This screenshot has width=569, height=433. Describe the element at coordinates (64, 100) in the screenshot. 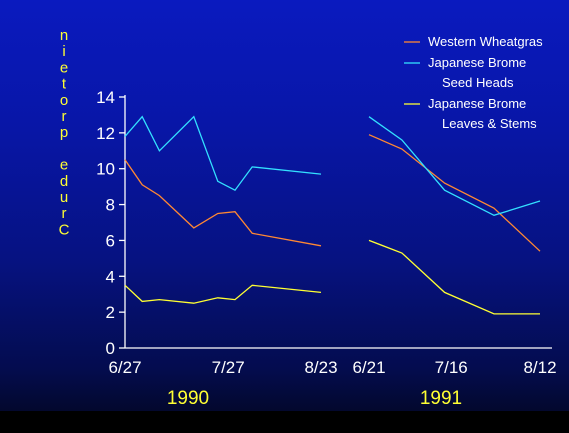

I see `y-axis-label-char: o` at that location.